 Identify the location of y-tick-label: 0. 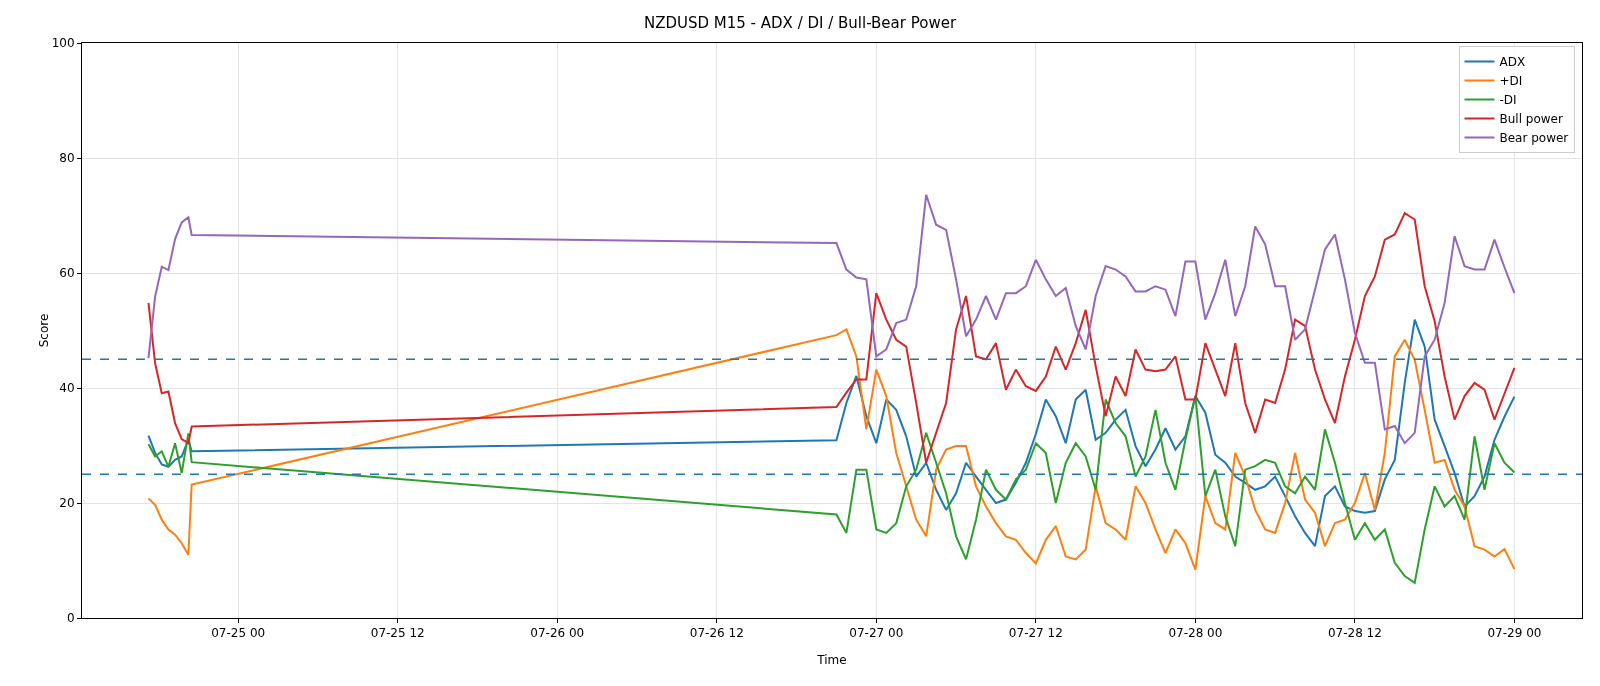
(70, 618).